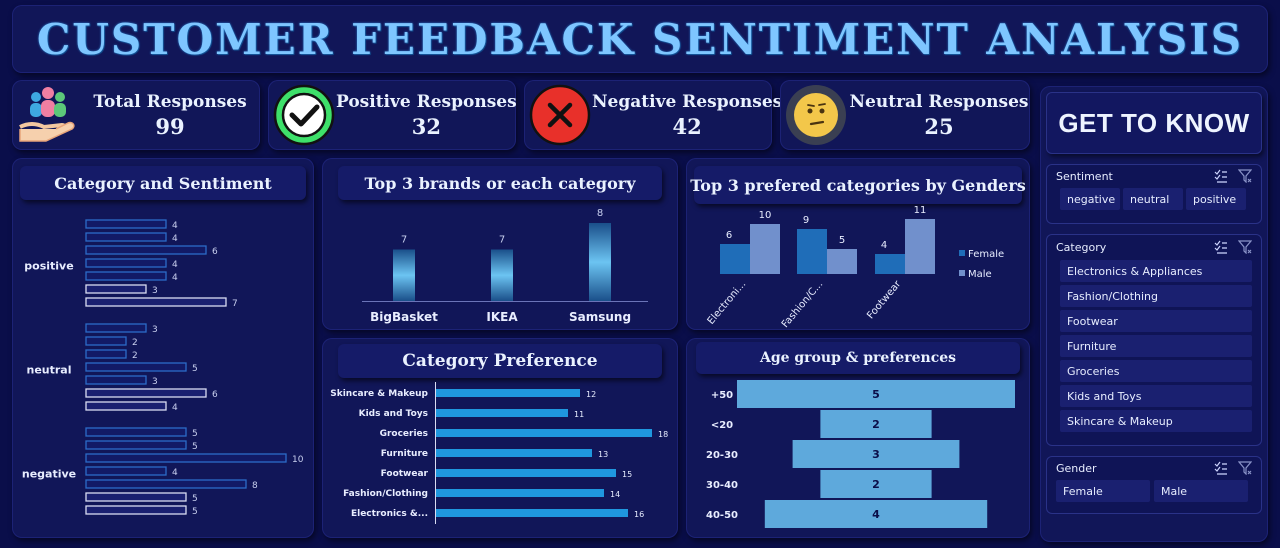 Image resolution: width=1280 pixels, height=548 pixels. What do you see at coordinates (1156, 296) in the screenshot?
I see `slicer-chip-fashion: Fashion/Clothing` at bounding box center [1156, 296].